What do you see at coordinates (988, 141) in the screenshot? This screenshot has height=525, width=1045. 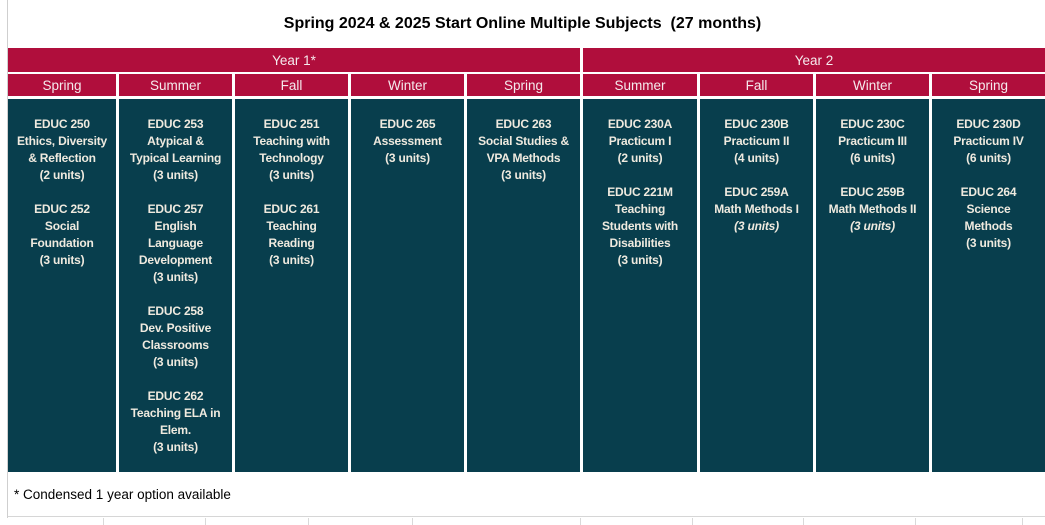 I see `course-block: EDUC 230D Practicum IV (6 units)` at bounding box center [988, 141].